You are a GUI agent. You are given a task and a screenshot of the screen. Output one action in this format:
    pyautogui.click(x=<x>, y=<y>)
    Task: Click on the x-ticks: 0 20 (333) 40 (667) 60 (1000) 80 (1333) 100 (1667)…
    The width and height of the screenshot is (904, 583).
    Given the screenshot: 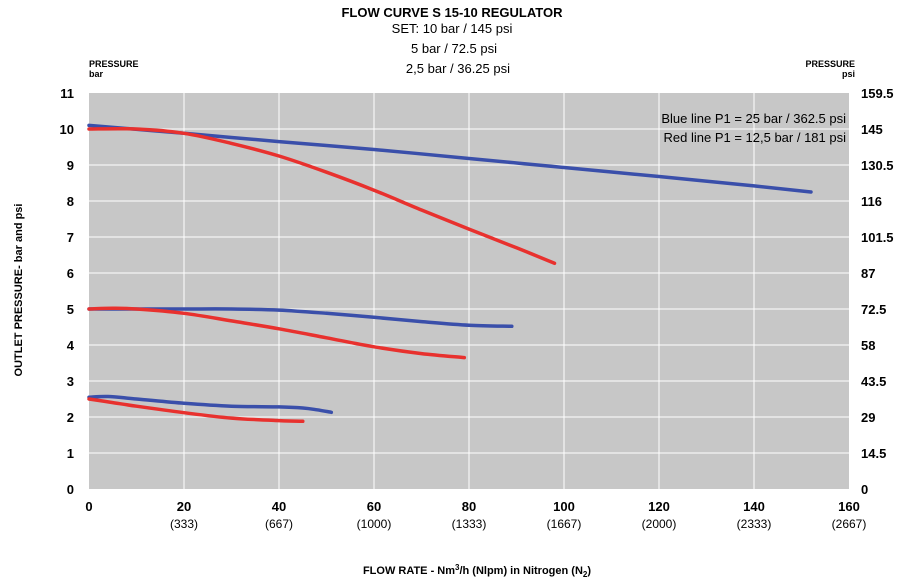 What is the action you would take?
    pyautogui.click(x=475, y=515)
    